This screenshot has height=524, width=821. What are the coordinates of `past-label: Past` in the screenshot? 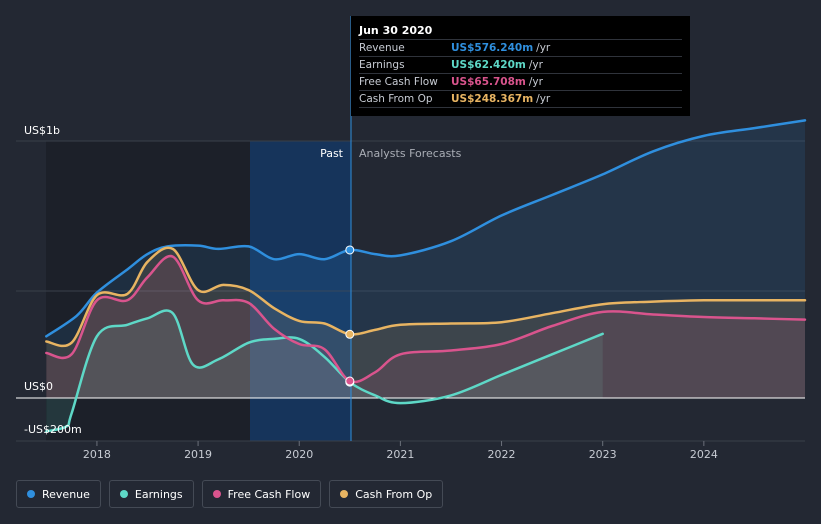 It's located at (332, 153).